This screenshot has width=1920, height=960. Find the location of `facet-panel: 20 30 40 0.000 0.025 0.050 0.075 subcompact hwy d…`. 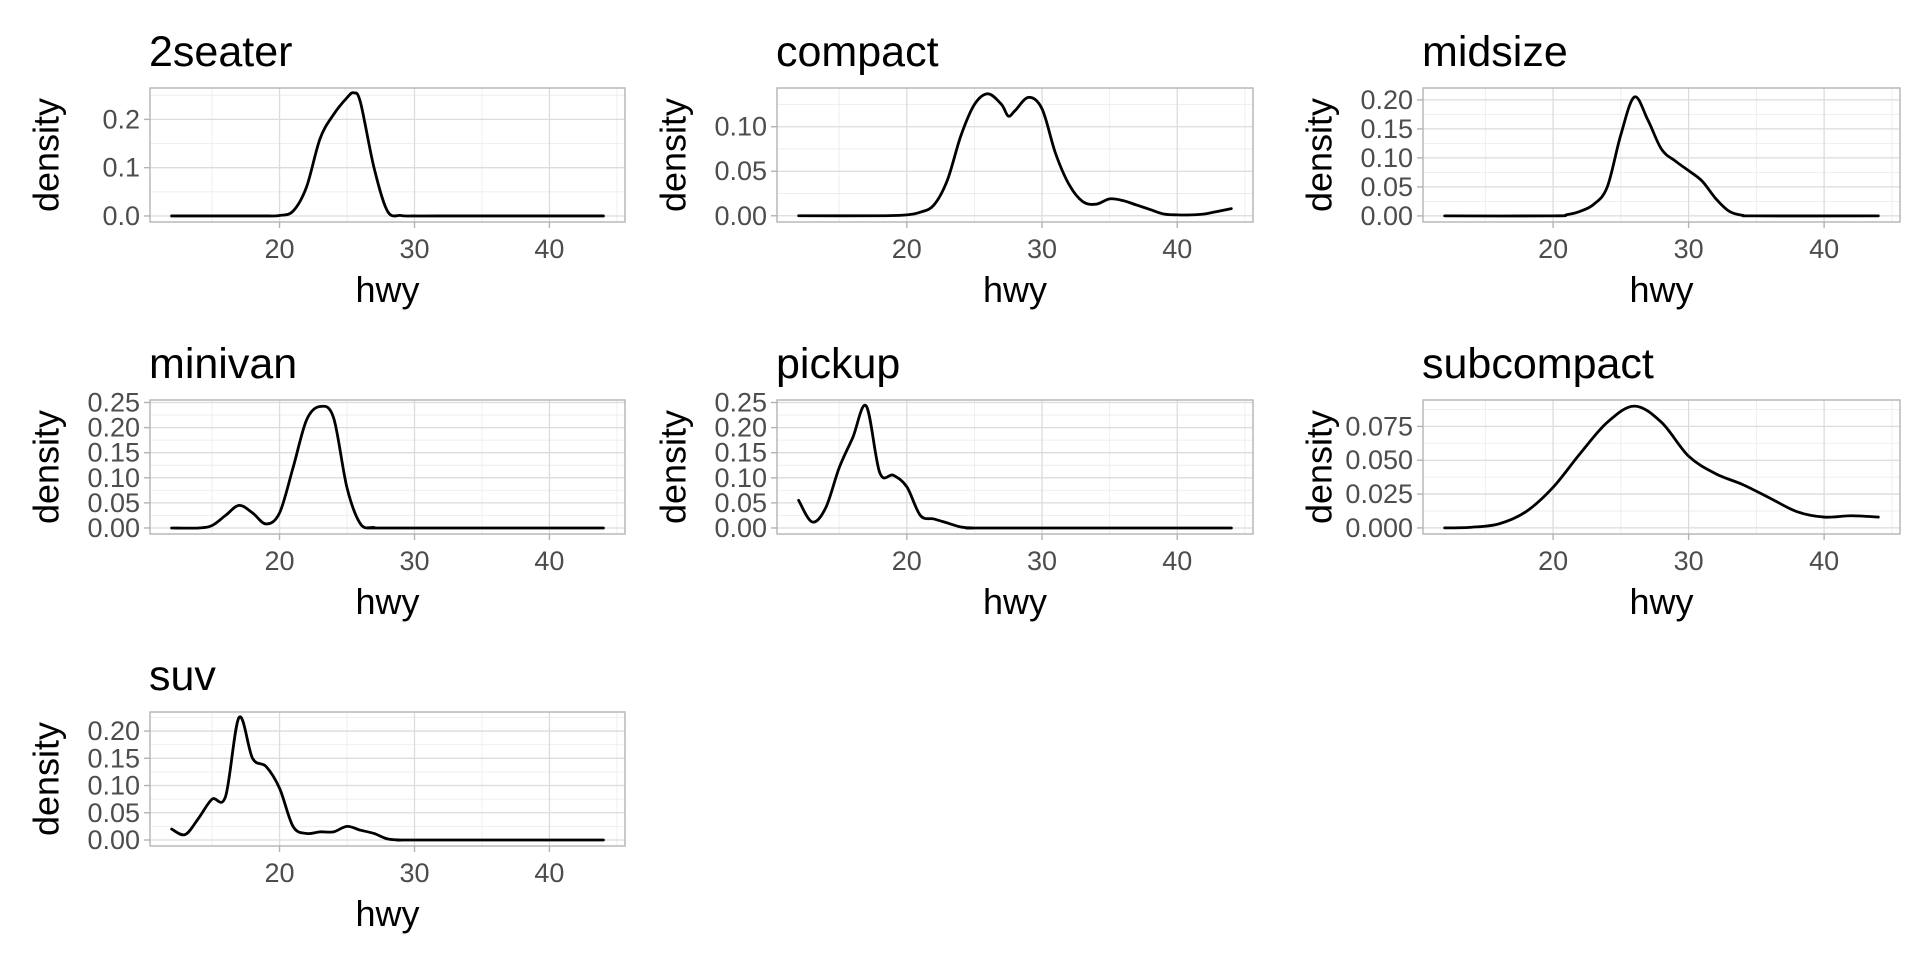

facet-panel: 20 30 40 0.000 0.025 0.050 0.075 subcompact hwy d… is located at coordinates (1600, 481).